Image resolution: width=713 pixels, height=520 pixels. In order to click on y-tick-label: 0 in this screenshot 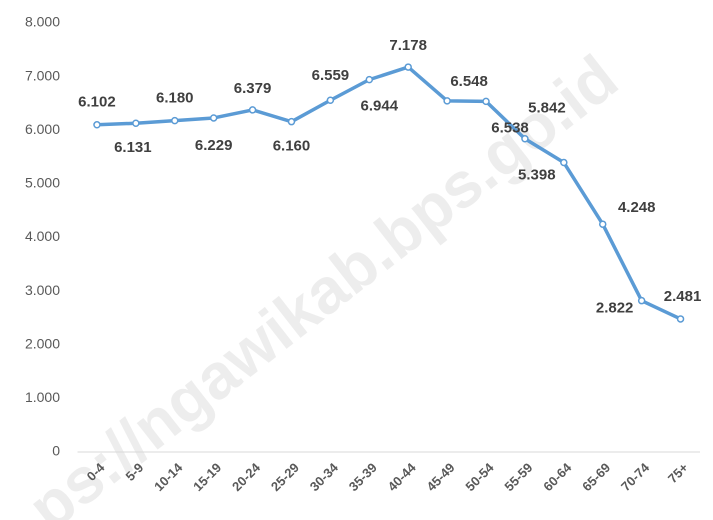, I will do `click(56, 451)`.